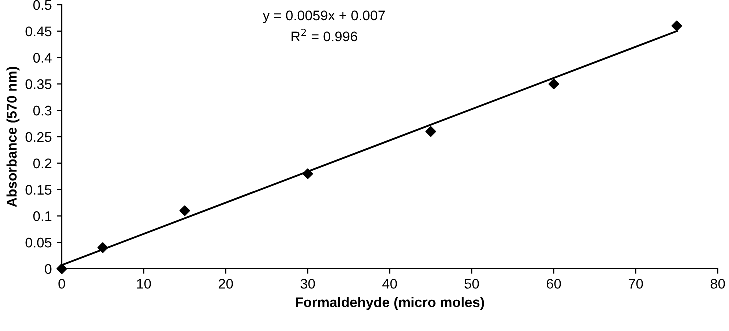 This screenshot has height=331, width=729. Describe the element at coordinates (718, 284) in the screenshot. I see `x-tick-label: 80` at that location.